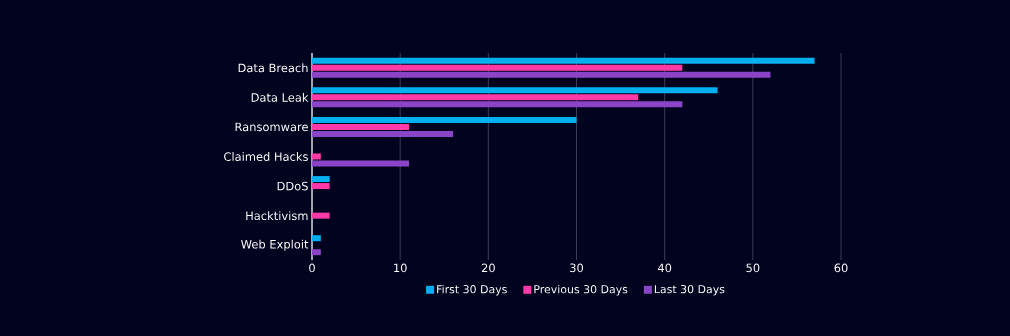 The height and width of the screenshot is (336, 1010). Describe the element at coordinates (292, 186) in the screenshot. I see `y-tick-label: DDoS` at that location.